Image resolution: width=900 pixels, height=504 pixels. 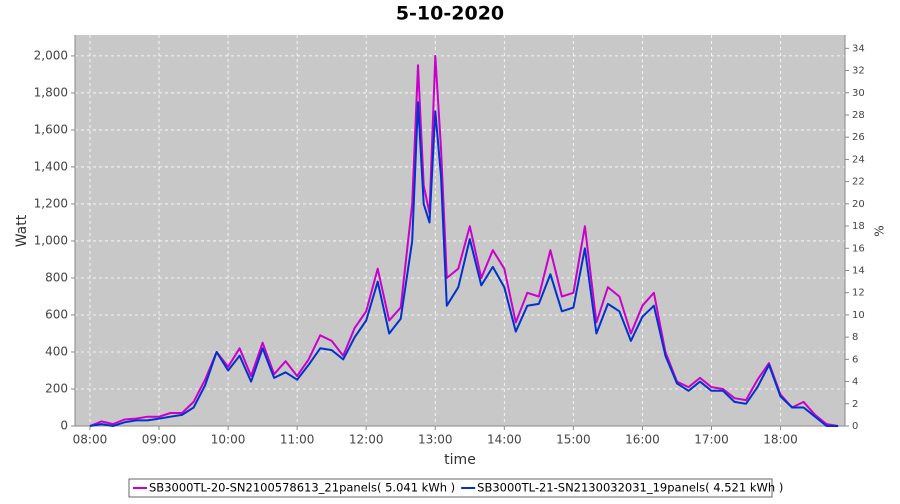 What do you see at coordinates (51, 166) in the screenshot?
I see `y-tick-label: 1,400` at bounding box center [51, 166].